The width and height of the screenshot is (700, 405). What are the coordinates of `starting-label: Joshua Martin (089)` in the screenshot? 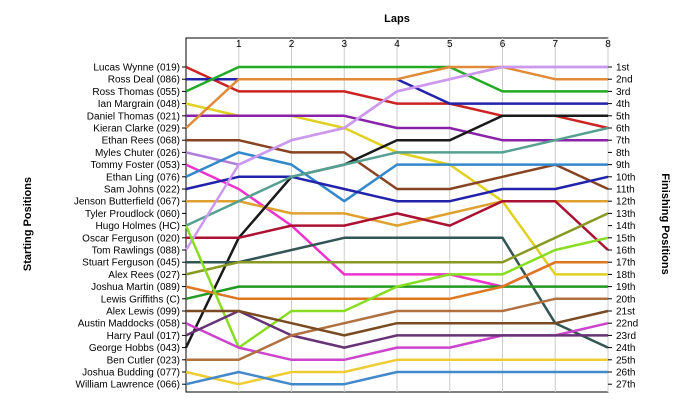 It's located at (135, 287).